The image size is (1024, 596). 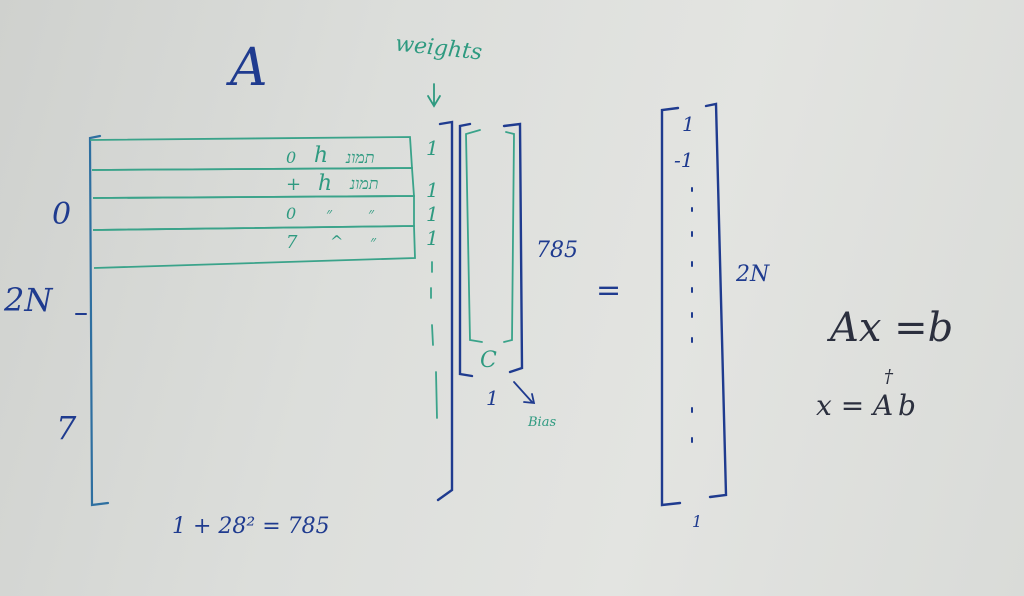 I want to click on vector-x-right-bracket, so click(x=513, y=248).